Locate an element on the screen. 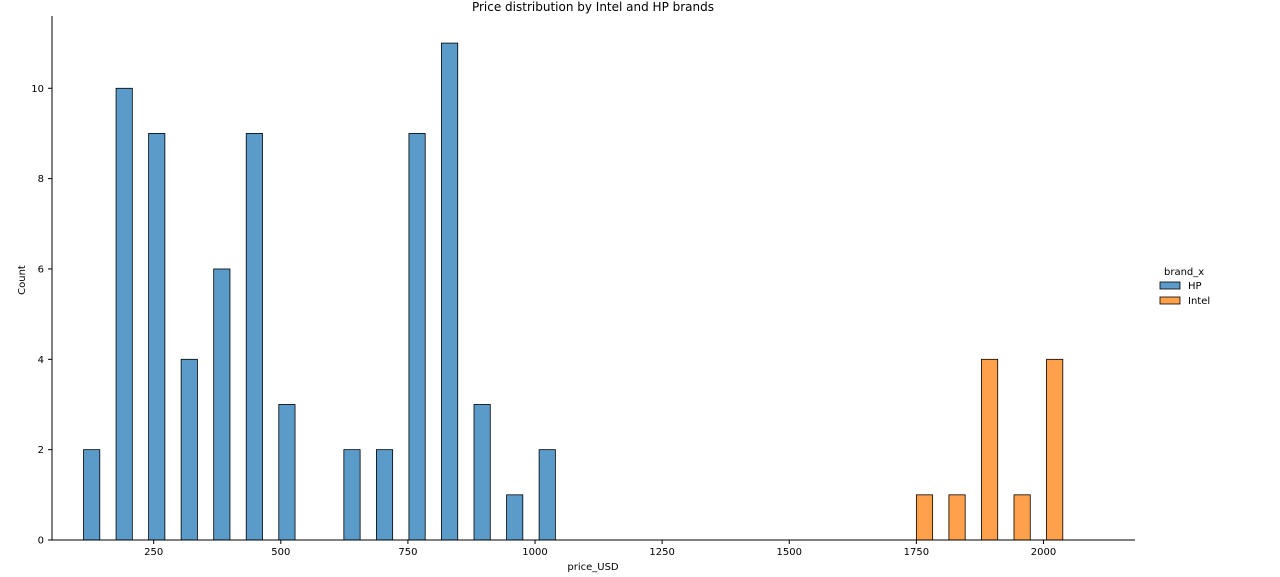 This screenshot has height=577, width=1280. x-tick-label: 250 is located at coordinates (153, 552).